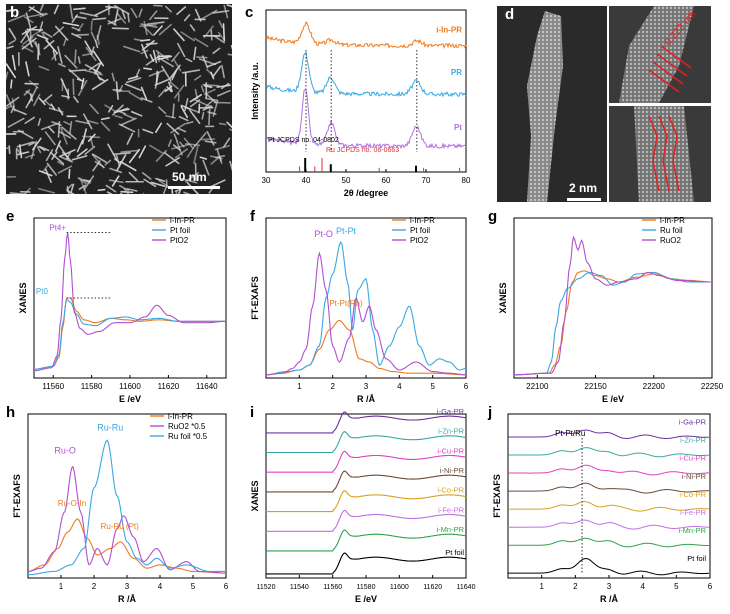  Describe the element at coordinates (127, 599) in the screenshot. I see `x-axis-label: R /Å` at that location.